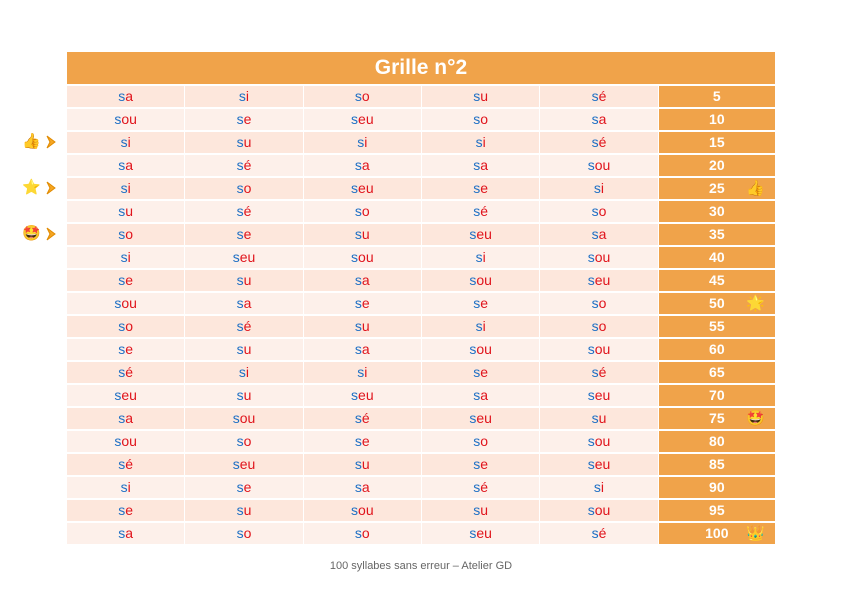 The height and width of the screenshot is (595, 842). What do you see at coordinates (717, 418) in the screenshot?
I see `score-value: 75` at bounding box center [717, 418].